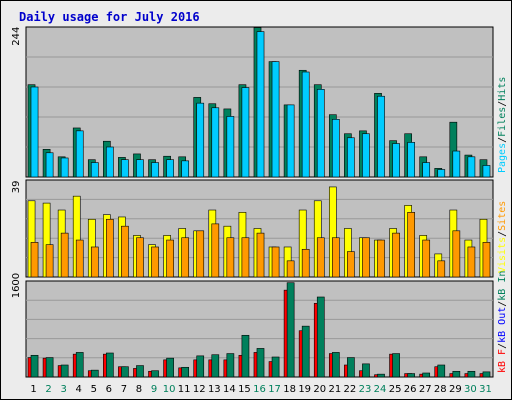  What do you see at coordinates (124, 389) in the screenshot?
I see `x-tick-label: 7` at bounding box center [124, 389].